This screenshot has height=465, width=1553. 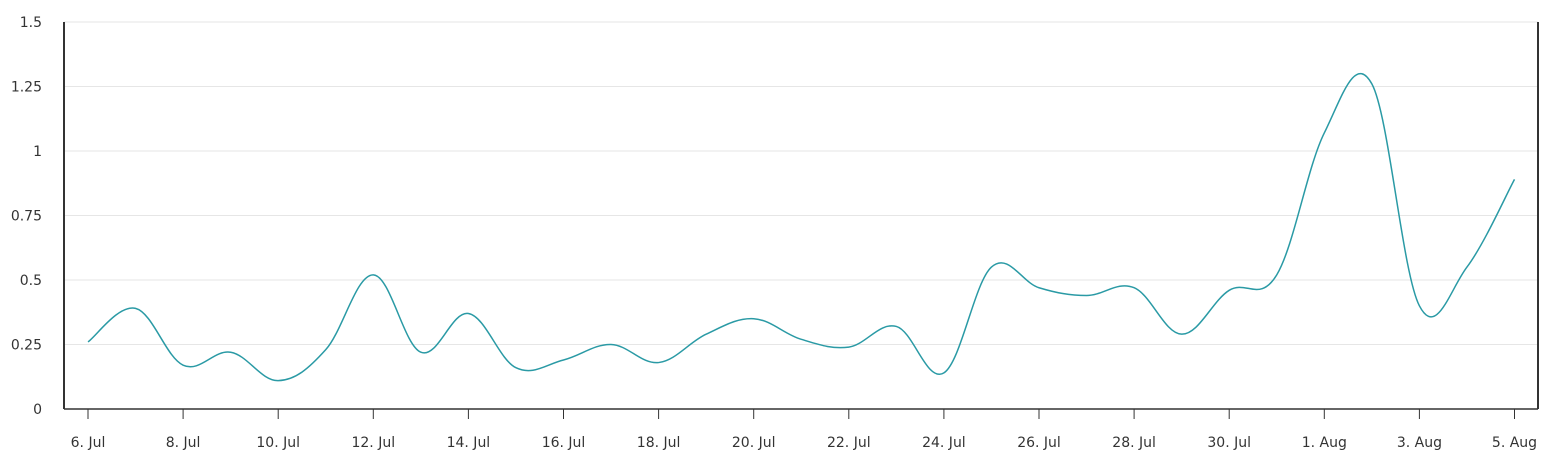 What do you see at coordinates (373, 443) in the screenshot?
I see `x-tick-label: 12. Jul` at bounding box center [373, 443].